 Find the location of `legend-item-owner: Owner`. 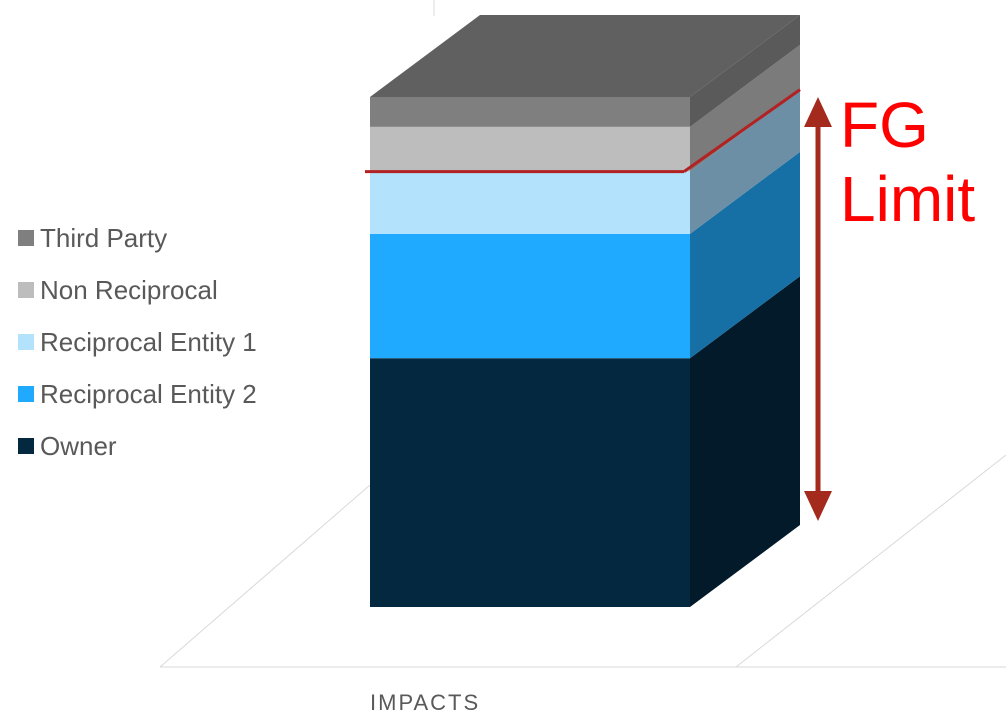

legend-item-owner: Owner is located at coordinates (137, 446).